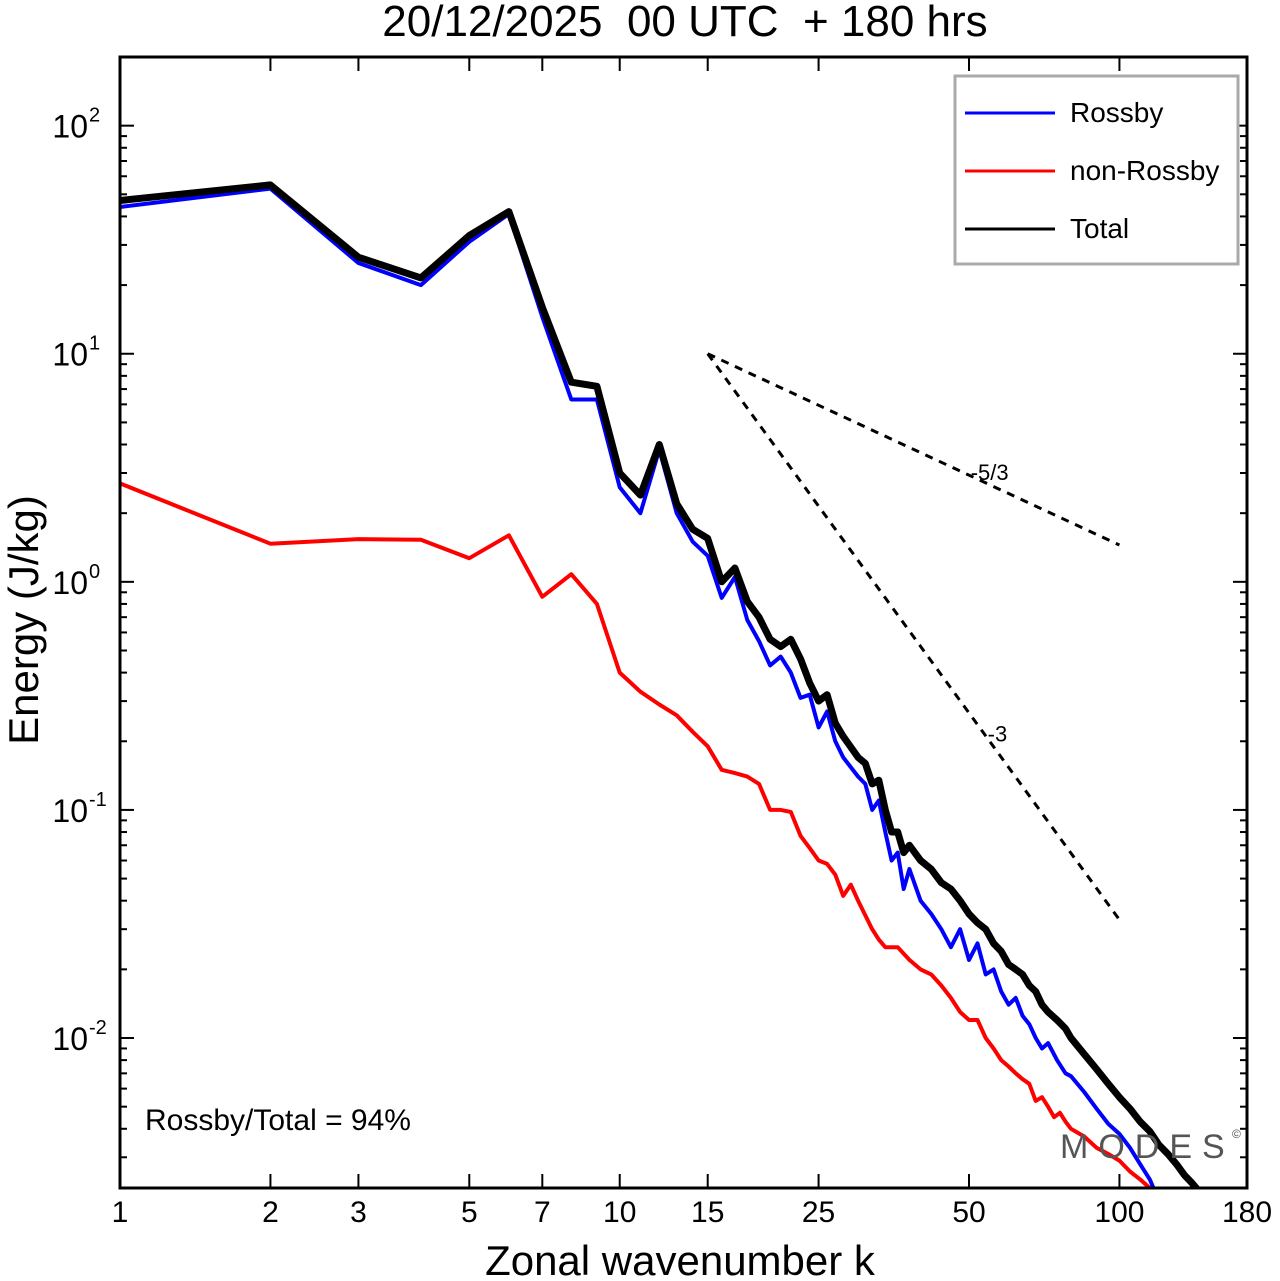 This screenshot has height=1281, width=1280. I want to click on modes-watermark-text: MODES, so click(1147, 1147).